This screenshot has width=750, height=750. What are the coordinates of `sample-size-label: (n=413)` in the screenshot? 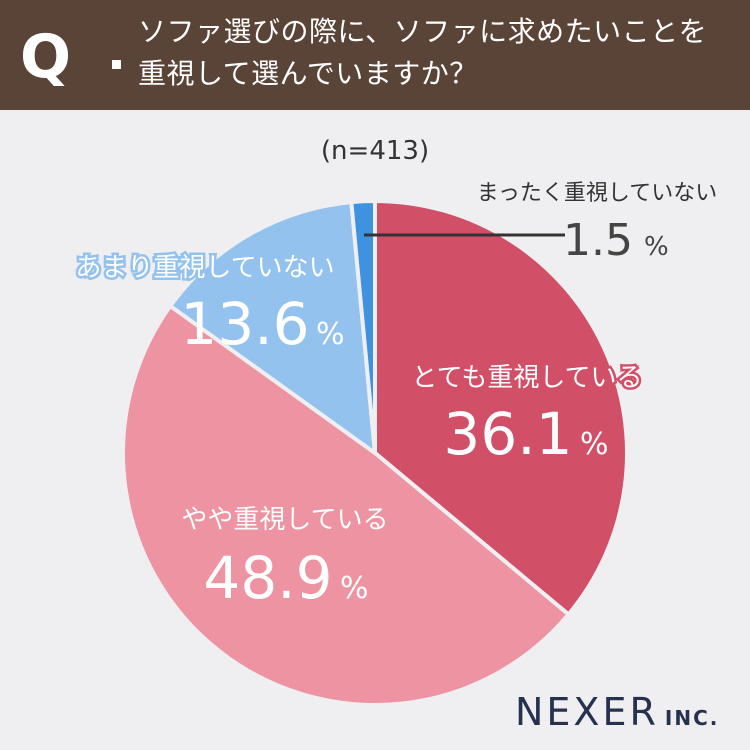 It's located at (375, 151).